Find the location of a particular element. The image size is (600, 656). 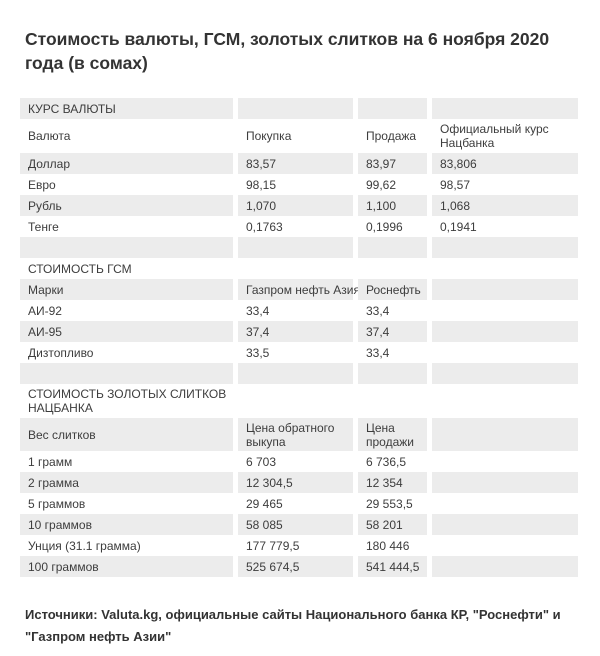

table-row-euro: Евро 98,15 99,62 98,57 is located at coordinates (299, 184).